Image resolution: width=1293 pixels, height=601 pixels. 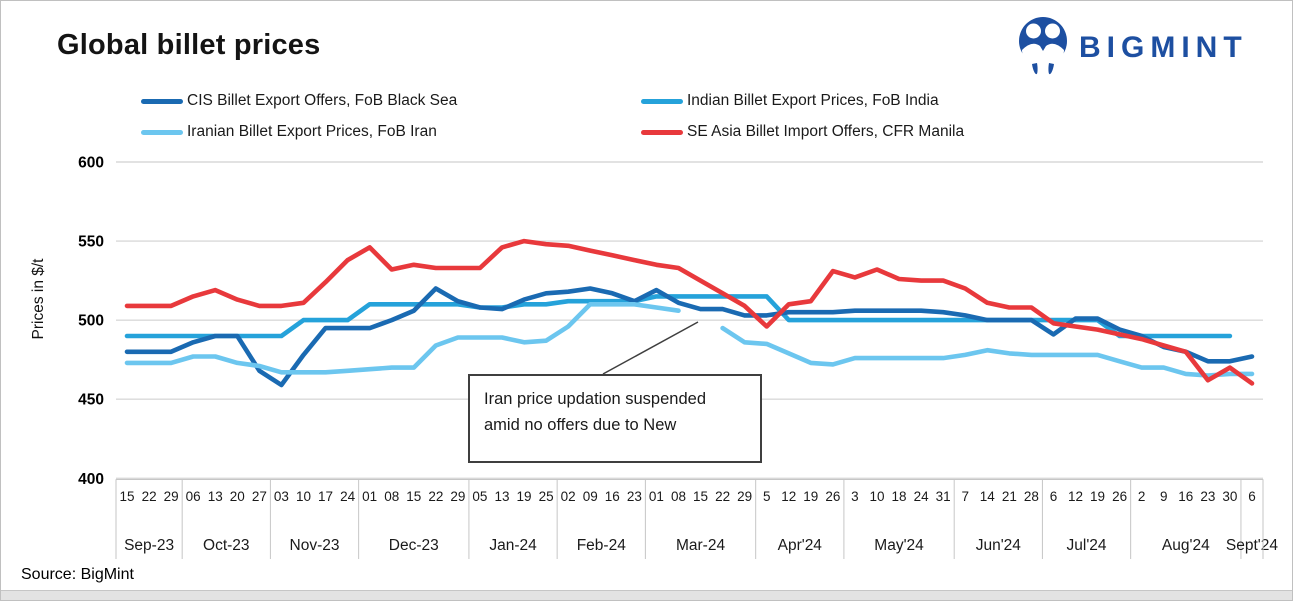 What do you see at coordinates (767, 496) in the screenshot?
I see `svg-text: 5` at bounding box center [767, 496].